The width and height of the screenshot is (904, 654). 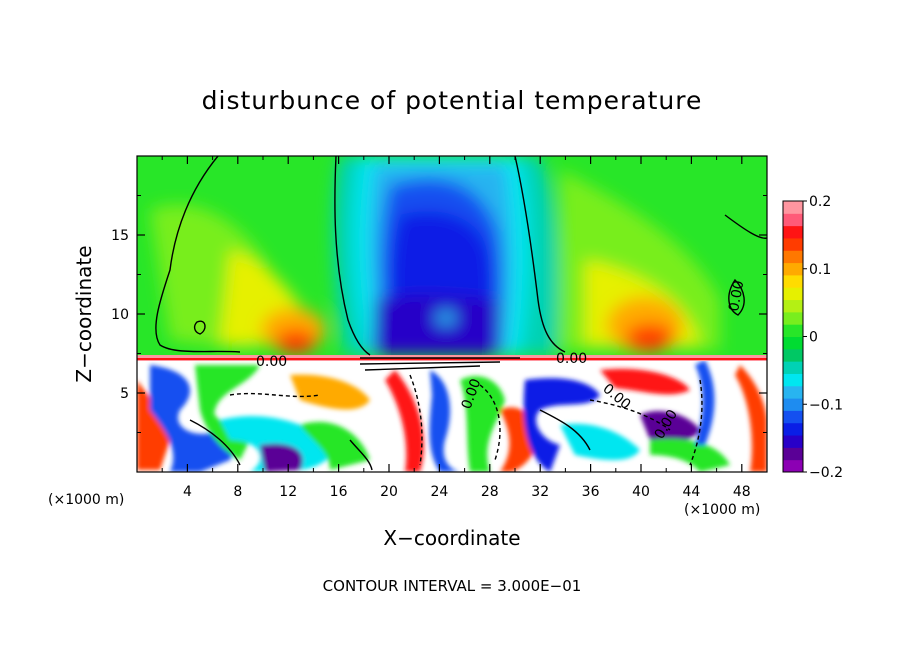 What do you see at coordinates (645, 381) in the screenshot?
I see `eddy-red-right` at bounding box center [645, 381].